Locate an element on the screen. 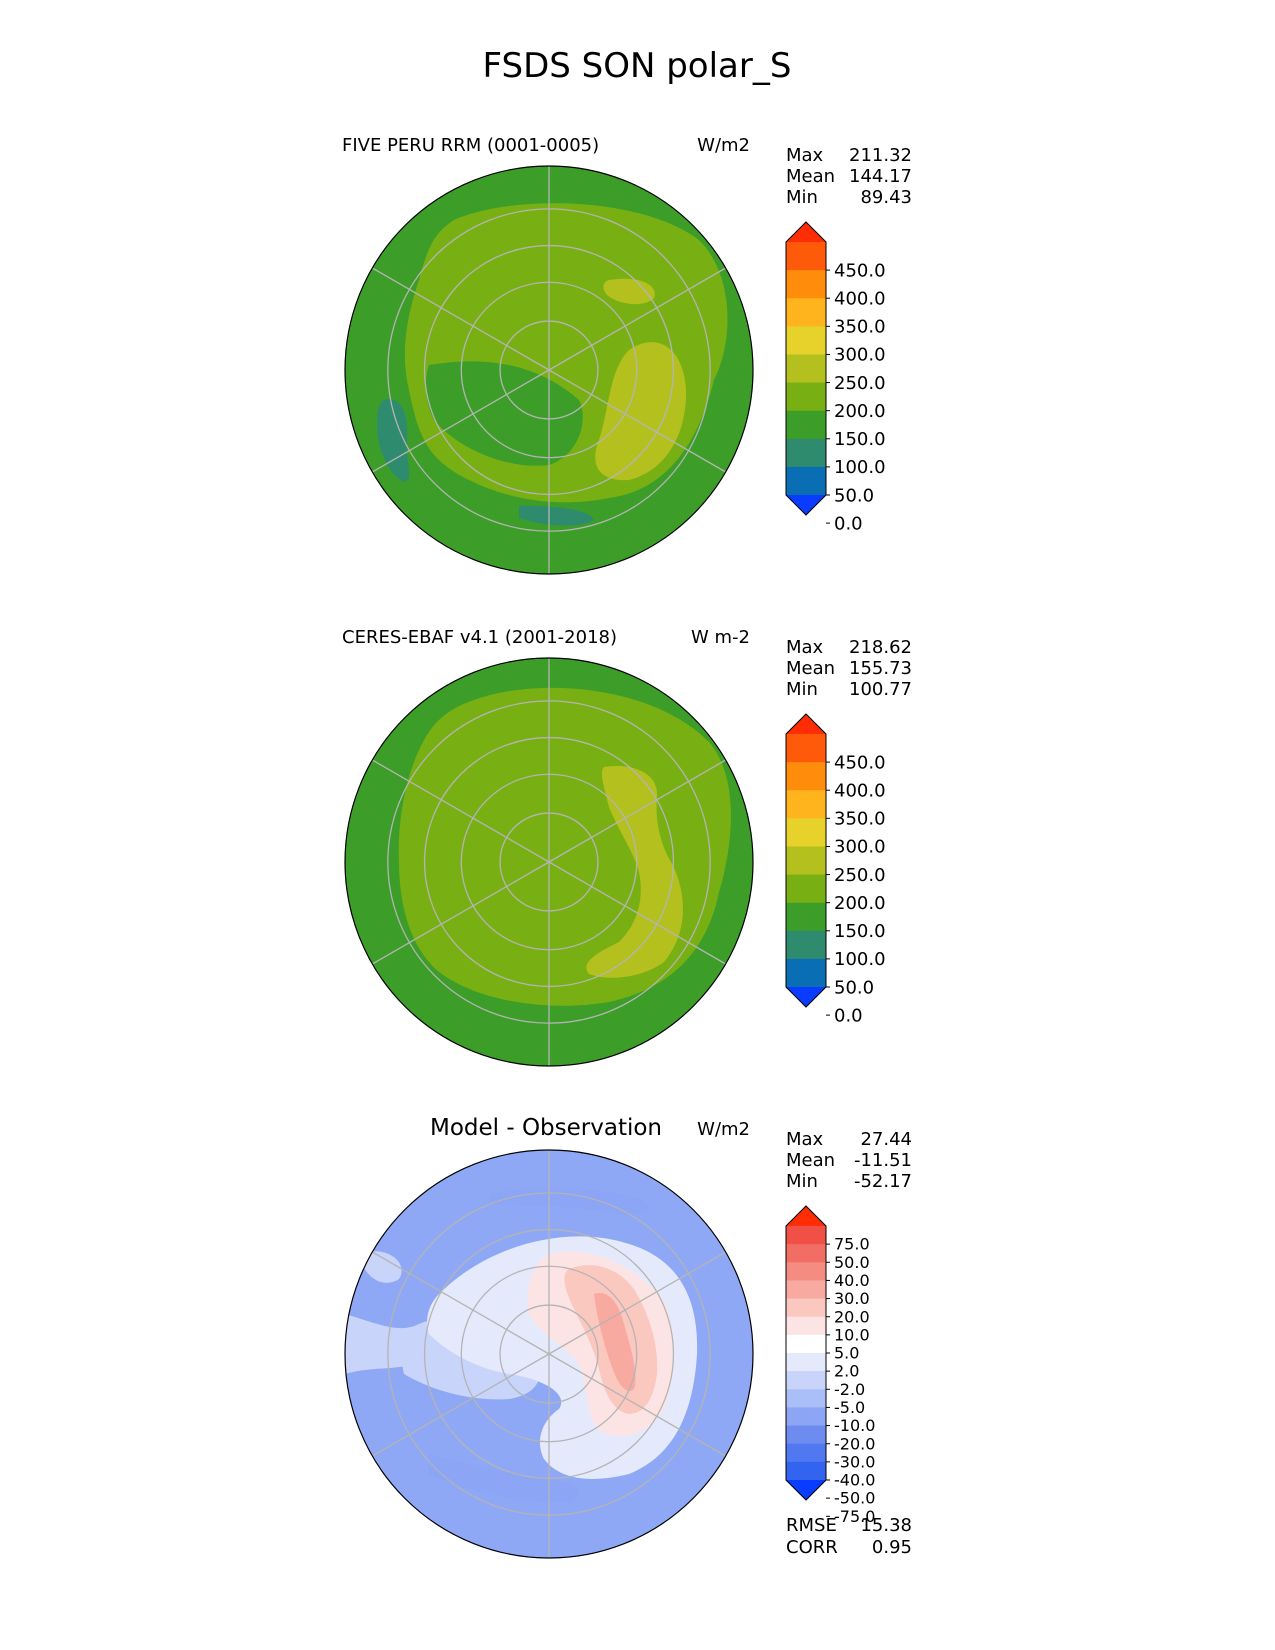  colorbar-tick-label: 10.0 is located at coordinates (852, 1334).